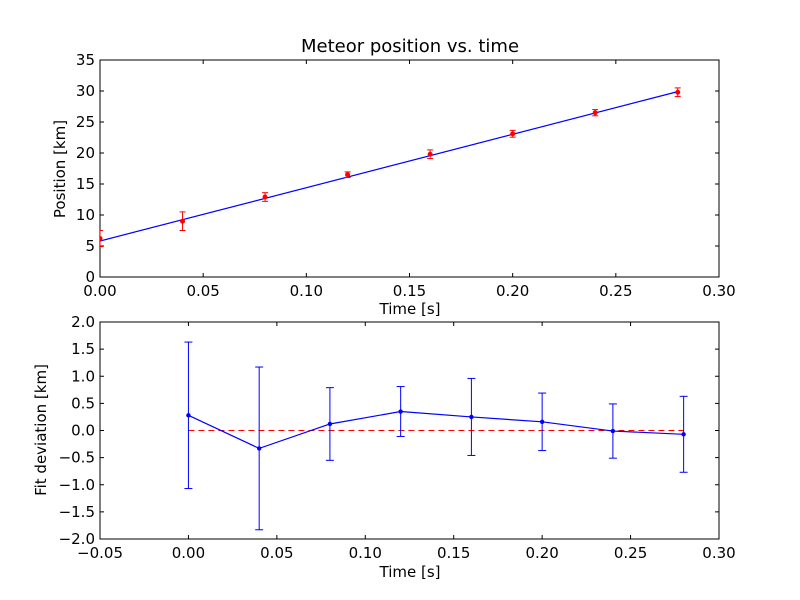 This screenshot has height=600, width=800. I want to click on top-x-tick-label: 0.05, so click(202, 291).